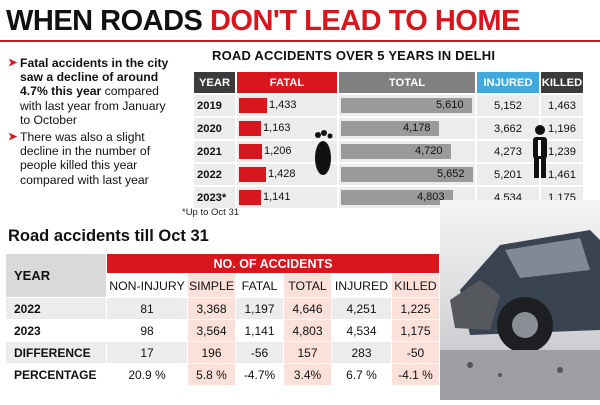 This screenshot has width=600, height=405. Describe the element at coordinates (354, 55) in the screenshot. I see `chart-title: ROAD ACCIDENTS OVER 5 YEARS IN DELHI` at that location.